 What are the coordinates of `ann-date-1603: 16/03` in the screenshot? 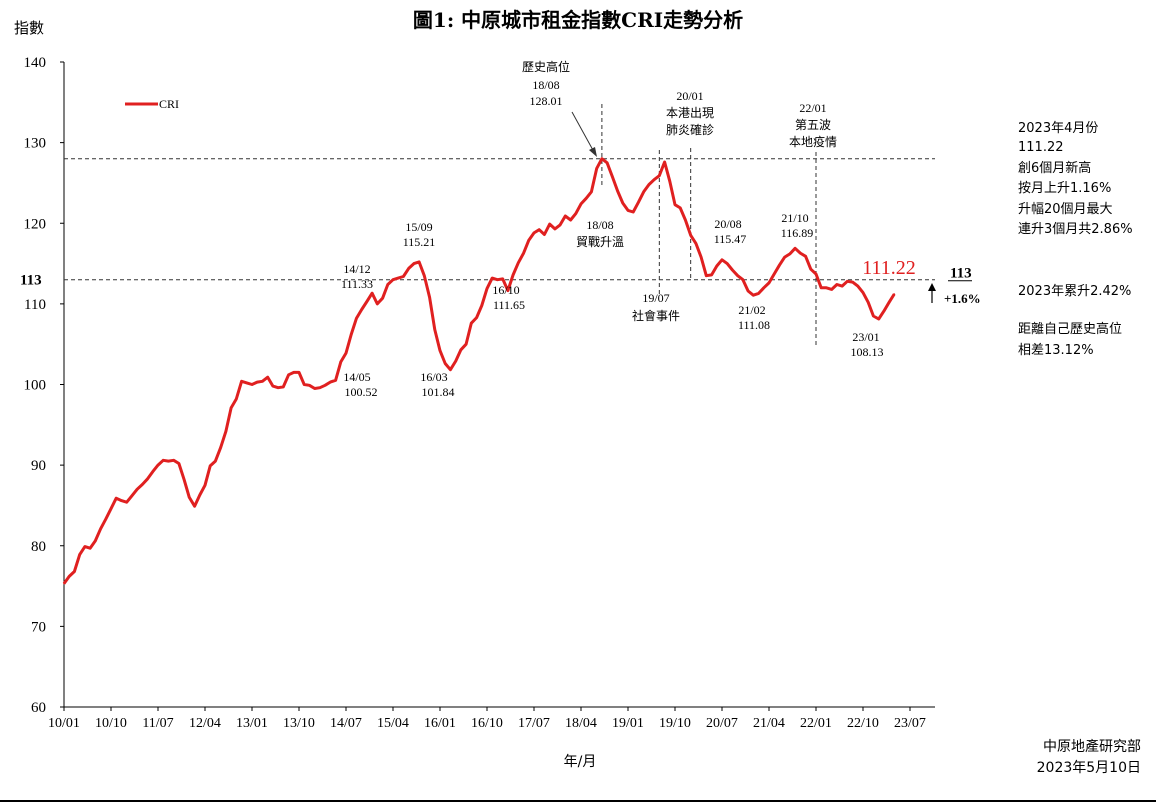 It's located at (433, 377).